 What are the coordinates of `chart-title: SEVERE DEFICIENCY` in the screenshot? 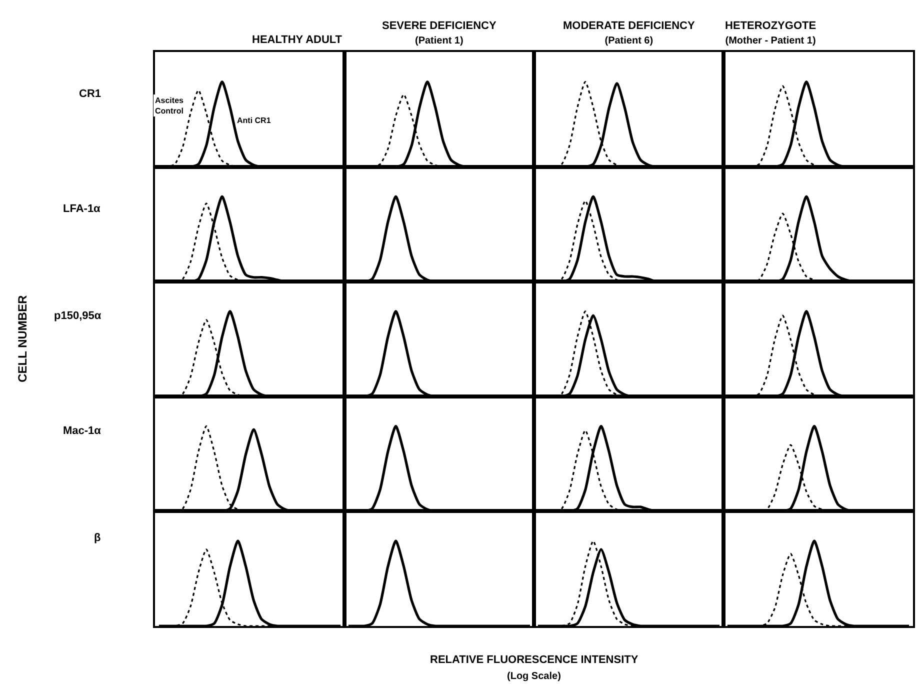 It's located at (439, 26).